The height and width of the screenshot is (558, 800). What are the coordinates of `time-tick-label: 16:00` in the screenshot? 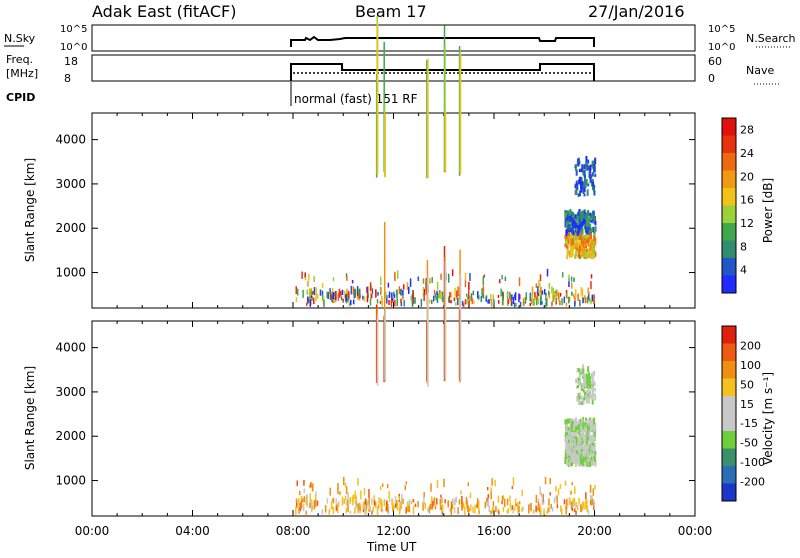 It's located at (494, 531).